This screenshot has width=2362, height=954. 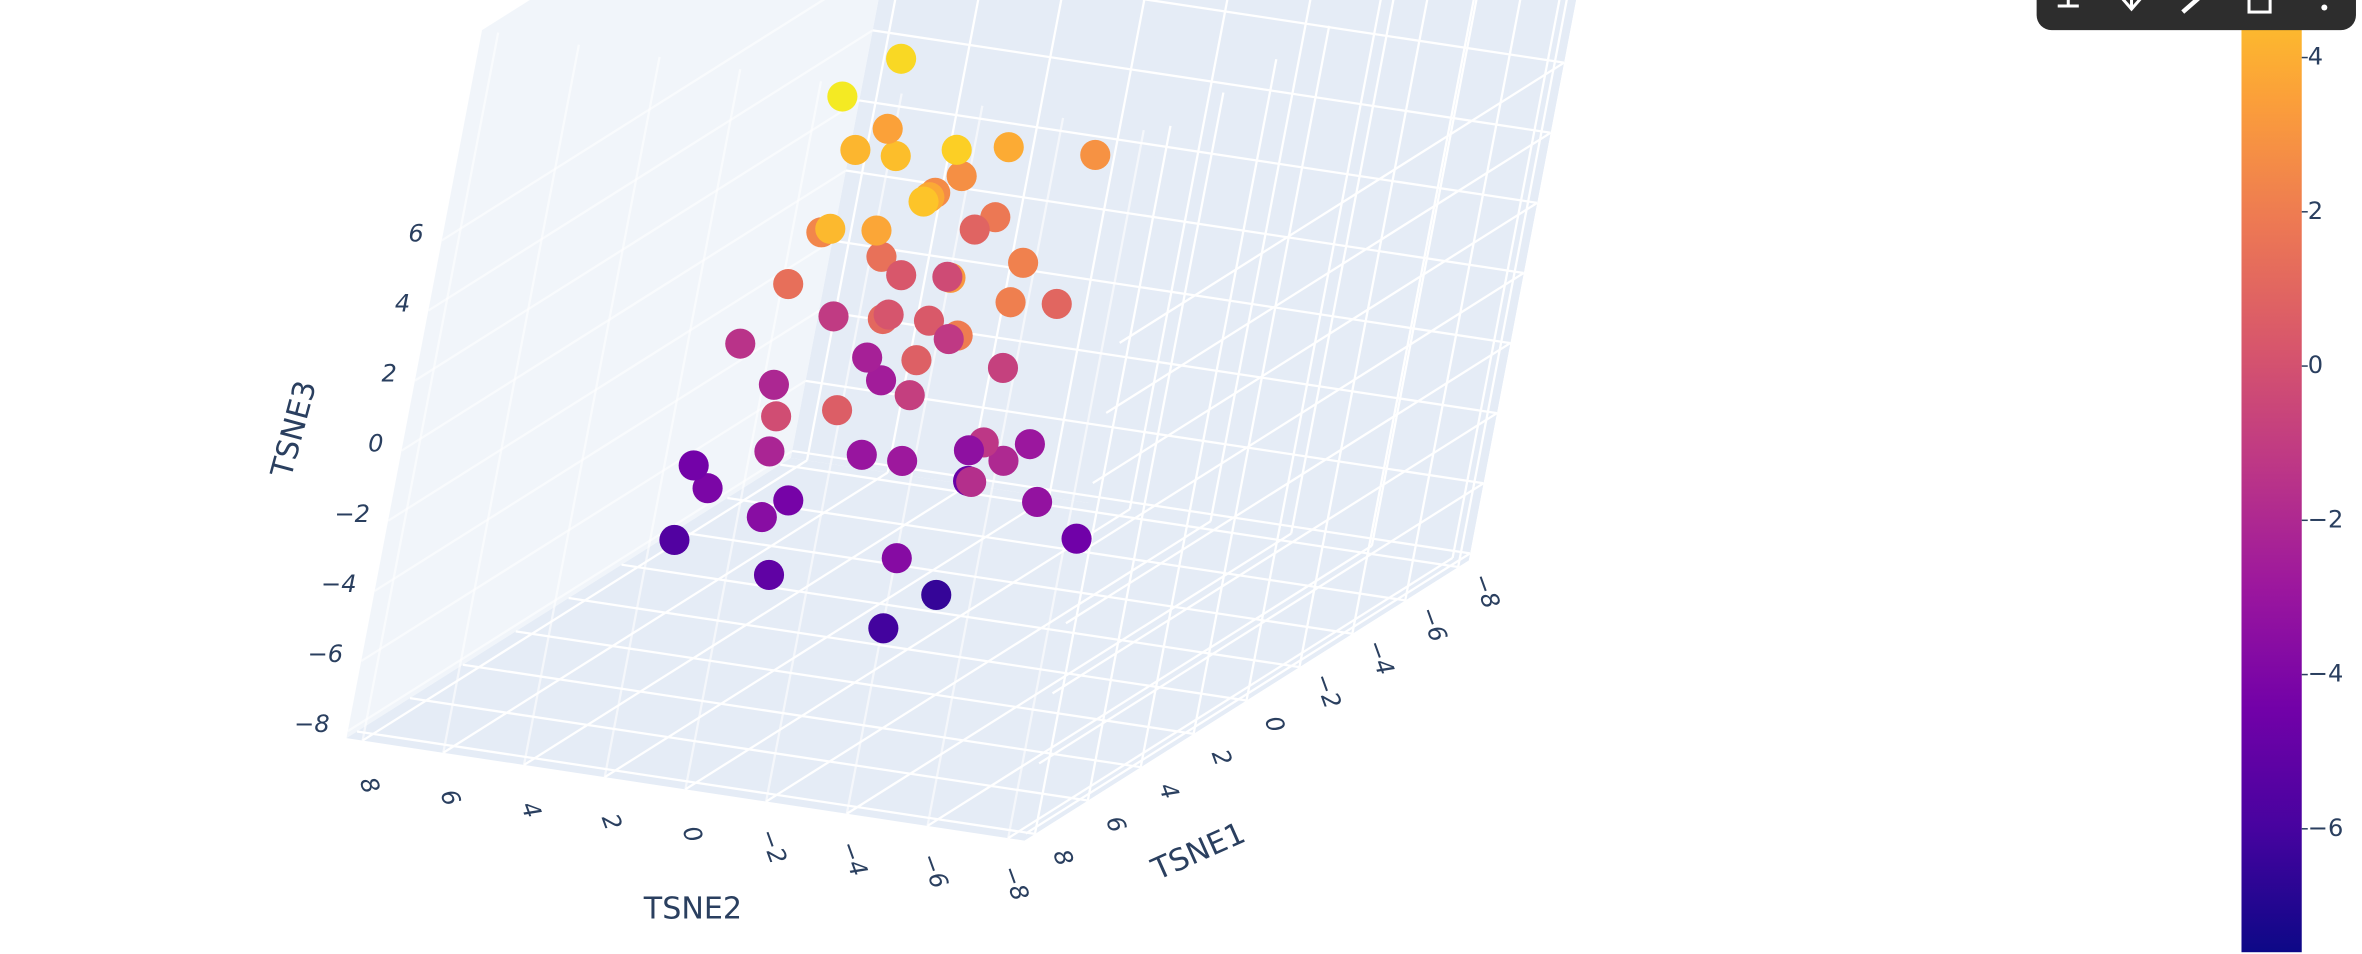 I want to click on y-tick-label: −2, so click(x=773, y=846).